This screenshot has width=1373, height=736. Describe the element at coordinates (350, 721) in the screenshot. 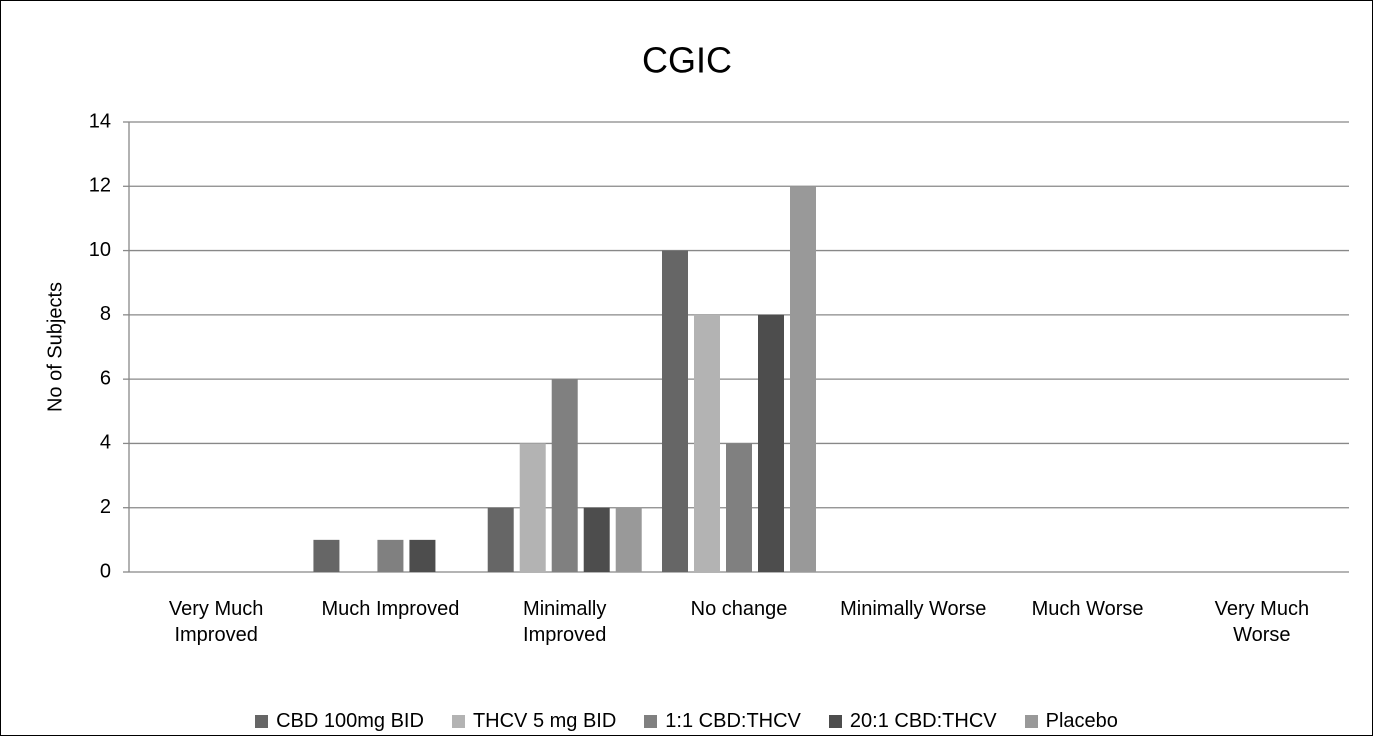

I see `legend-label: CBD 100mg BID` at that location.